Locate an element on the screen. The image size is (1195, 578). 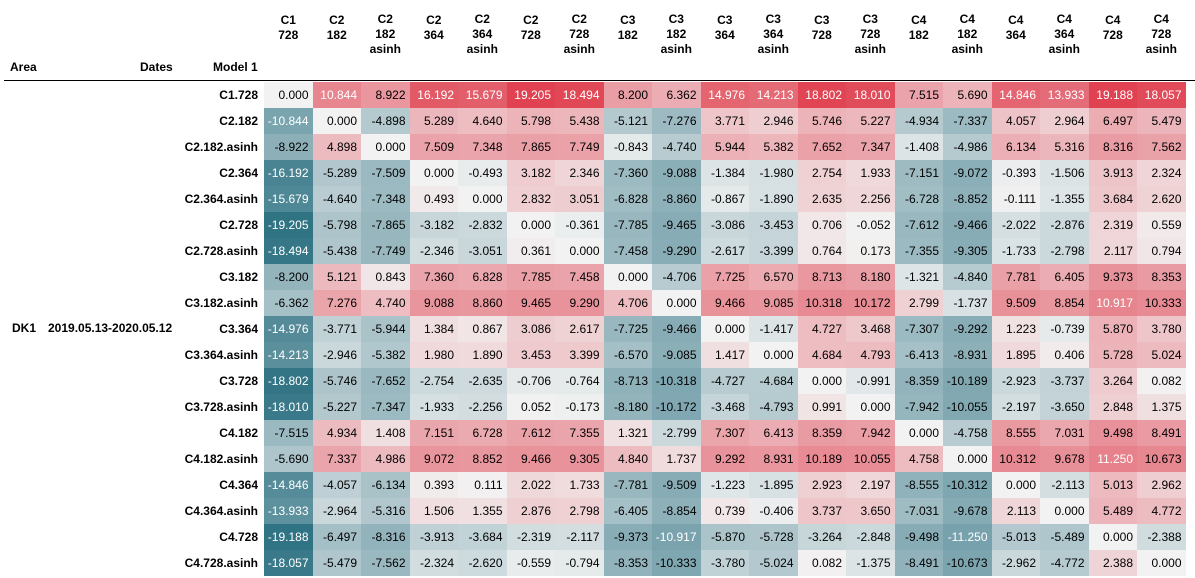
table-cell: 7.031 is located at coordinates (1064, 433).